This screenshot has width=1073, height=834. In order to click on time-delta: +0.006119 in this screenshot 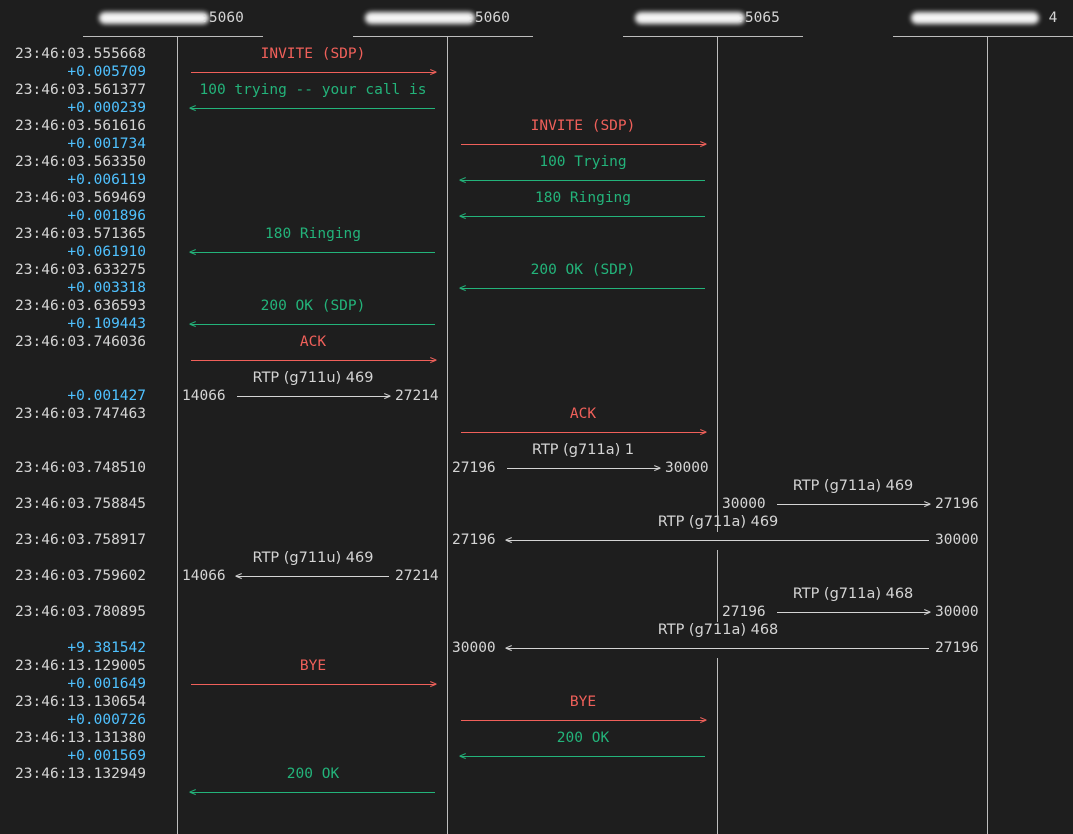, I will do `click(106, 180)`.